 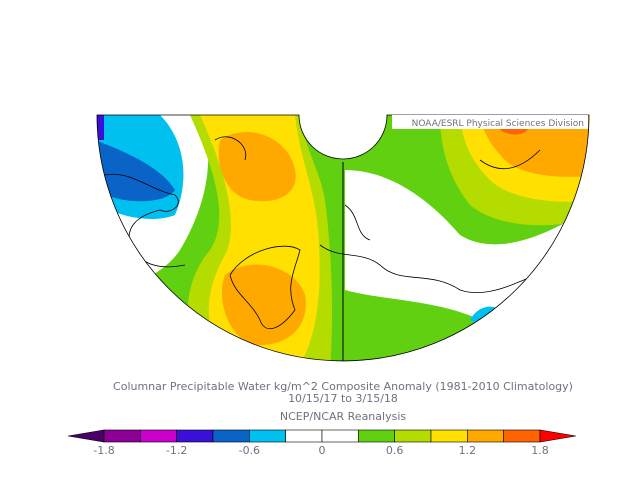 What do you see at coordinates (343, 416) in the screenshot?
I see `source: NCEP/NCAR Reanalysis` at bounding box center [343, 416].